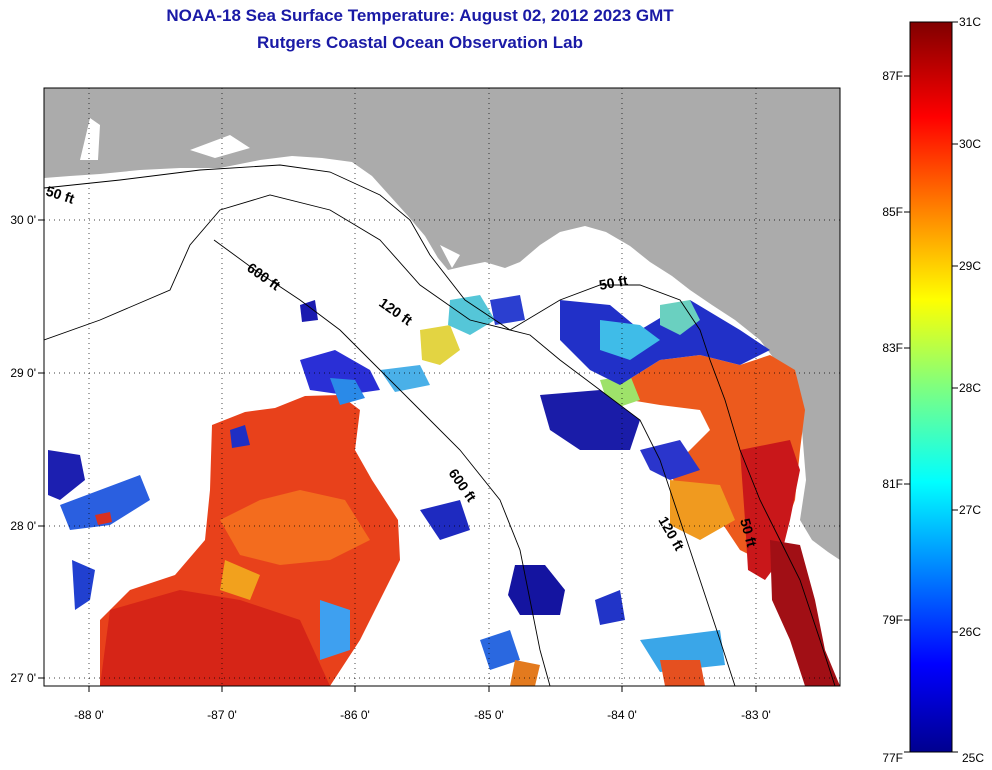  I want to click on x-tick-label: -86 0', so click(355, 715).